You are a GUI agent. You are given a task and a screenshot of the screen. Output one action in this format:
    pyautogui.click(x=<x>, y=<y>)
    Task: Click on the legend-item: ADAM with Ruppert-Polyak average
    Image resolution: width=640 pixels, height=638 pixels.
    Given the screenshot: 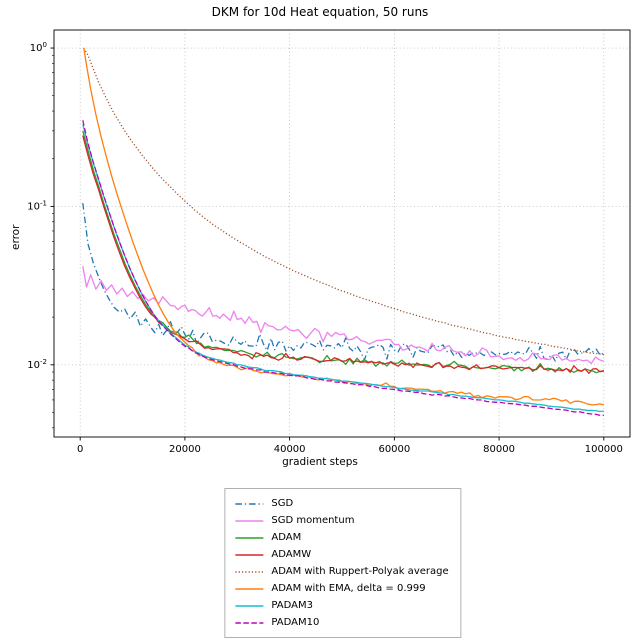 What is the action you would take?
    pyautogui.click(x=341, y=571)
    